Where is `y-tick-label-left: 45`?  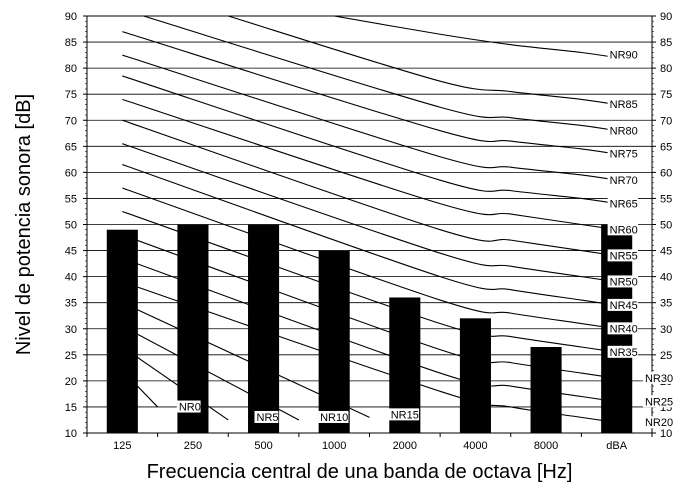
y-tick-label-left: 45 is located at coordinates (71, 252).